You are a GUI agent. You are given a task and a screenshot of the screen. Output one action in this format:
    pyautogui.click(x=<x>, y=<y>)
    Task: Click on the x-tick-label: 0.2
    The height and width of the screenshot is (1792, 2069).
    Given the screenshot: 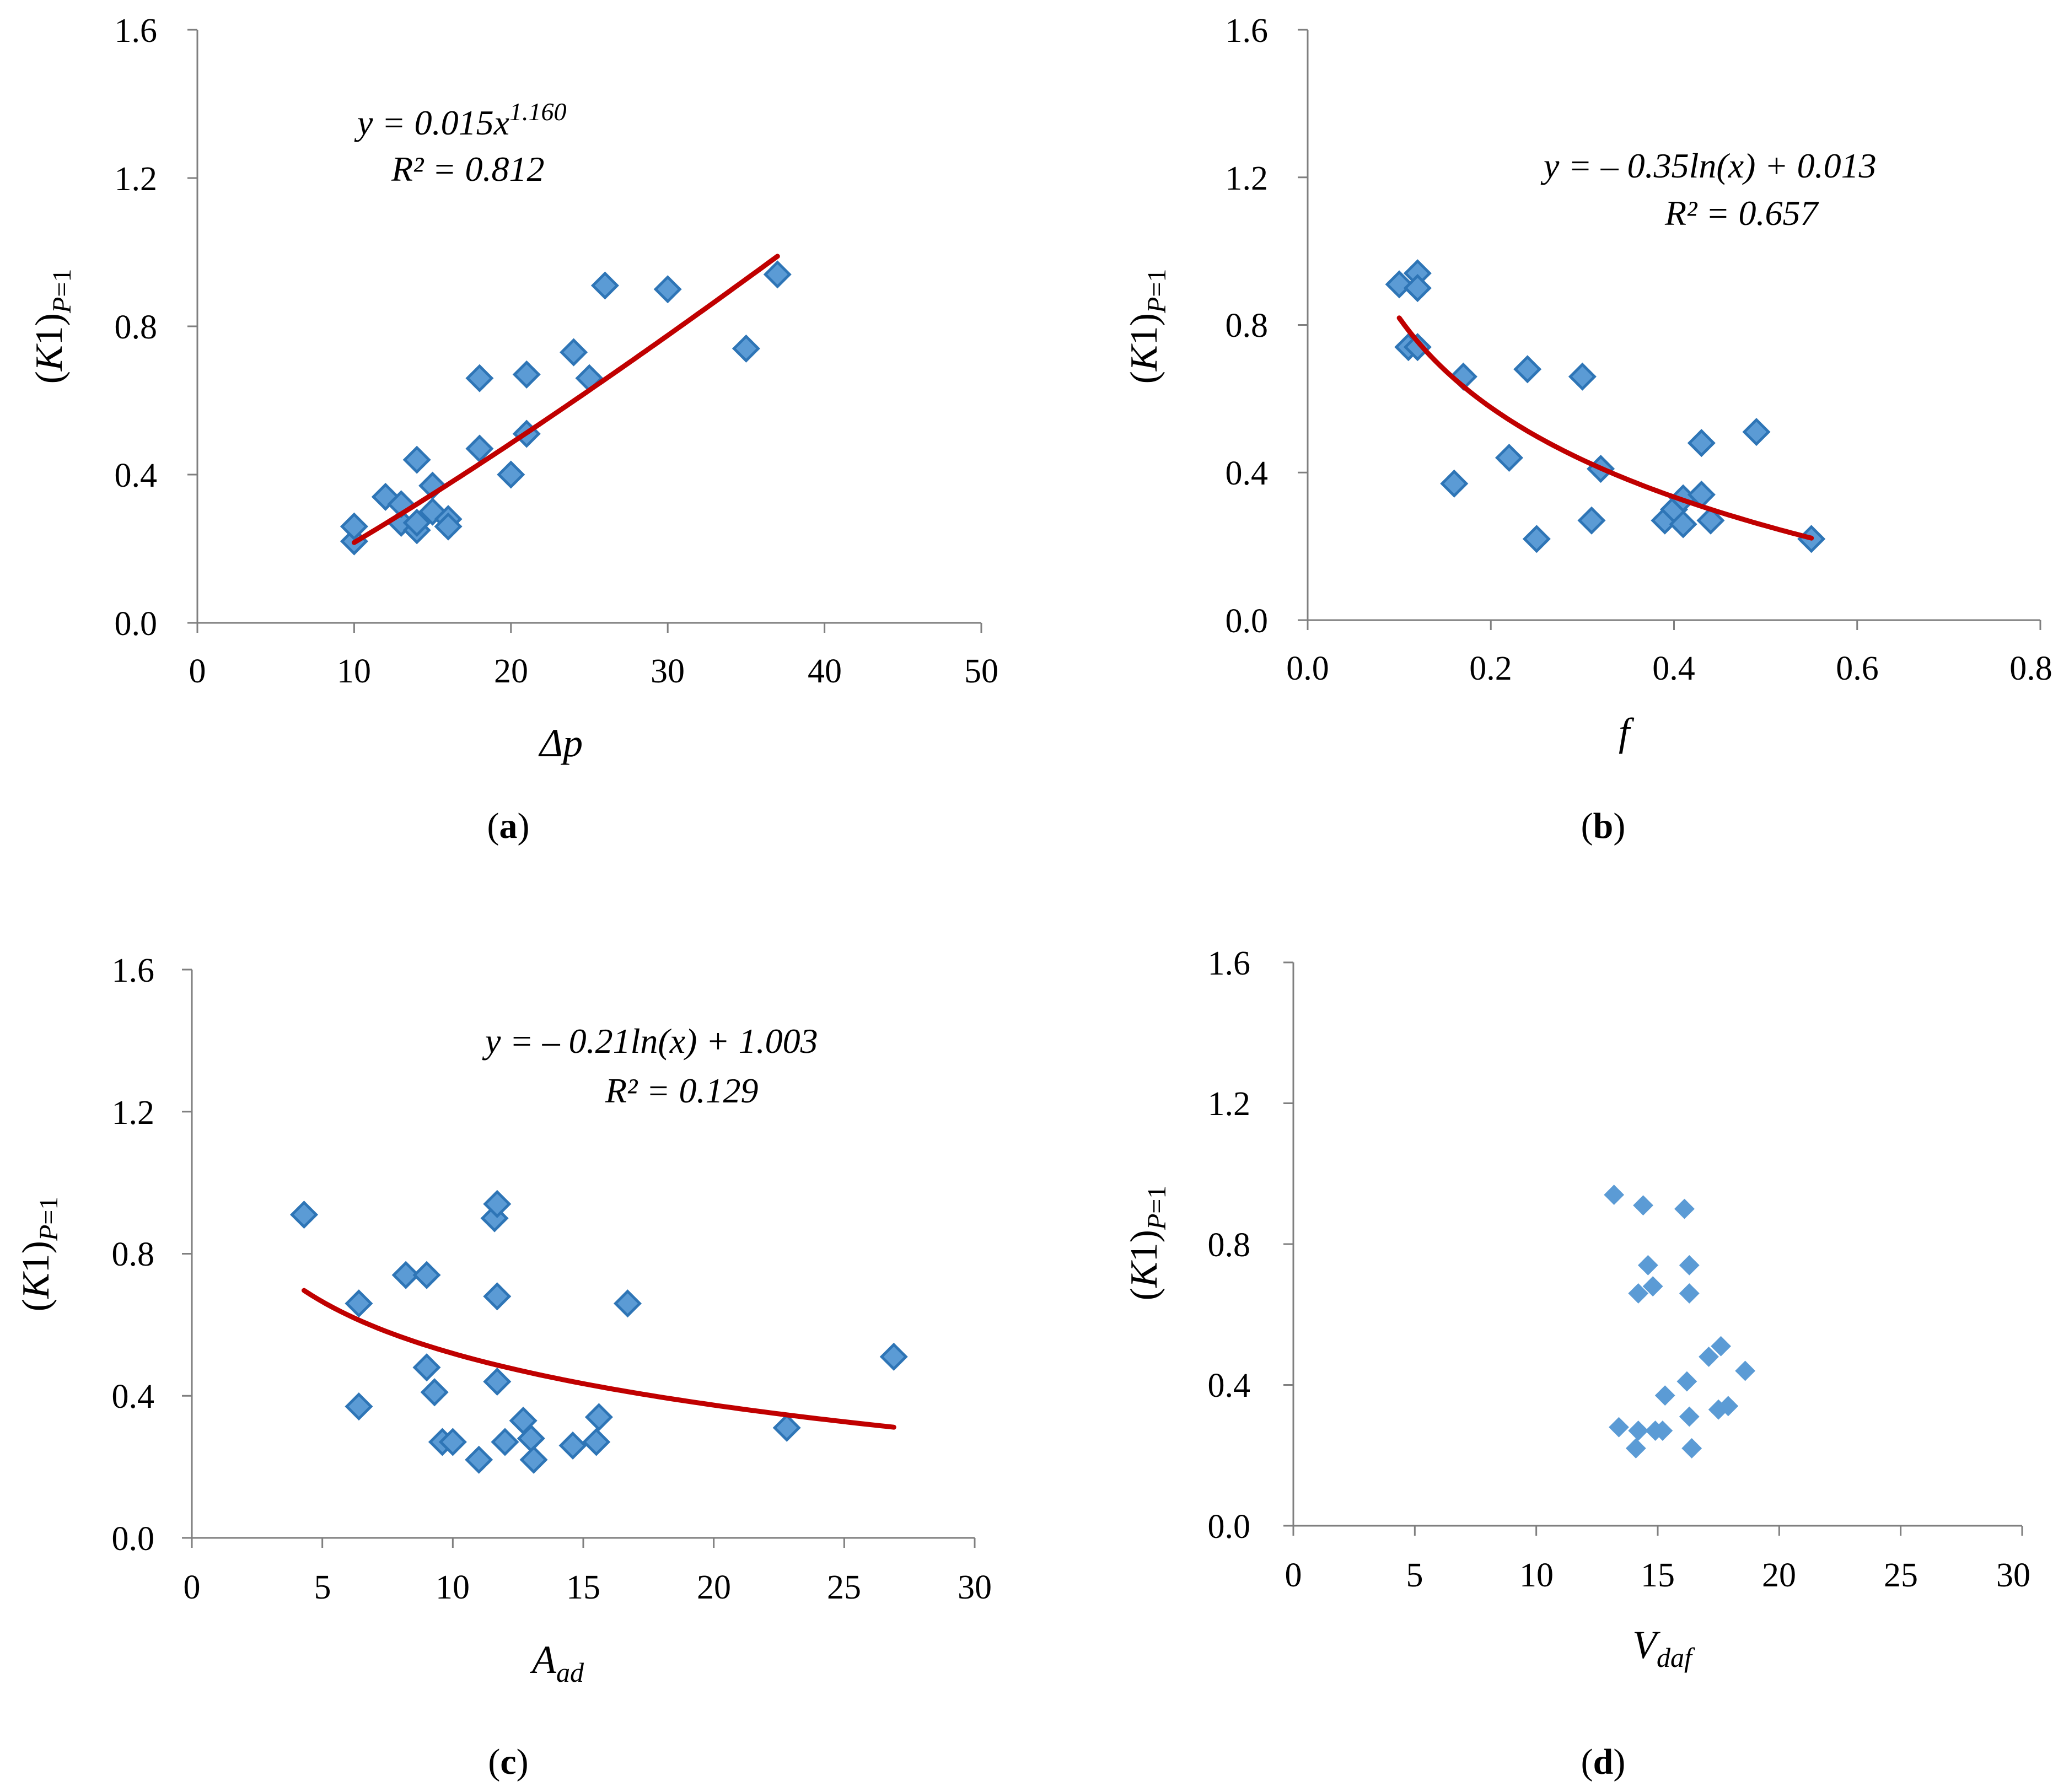 What is the action you would take?
    pyautogui.click(x=1490, y=668)
    